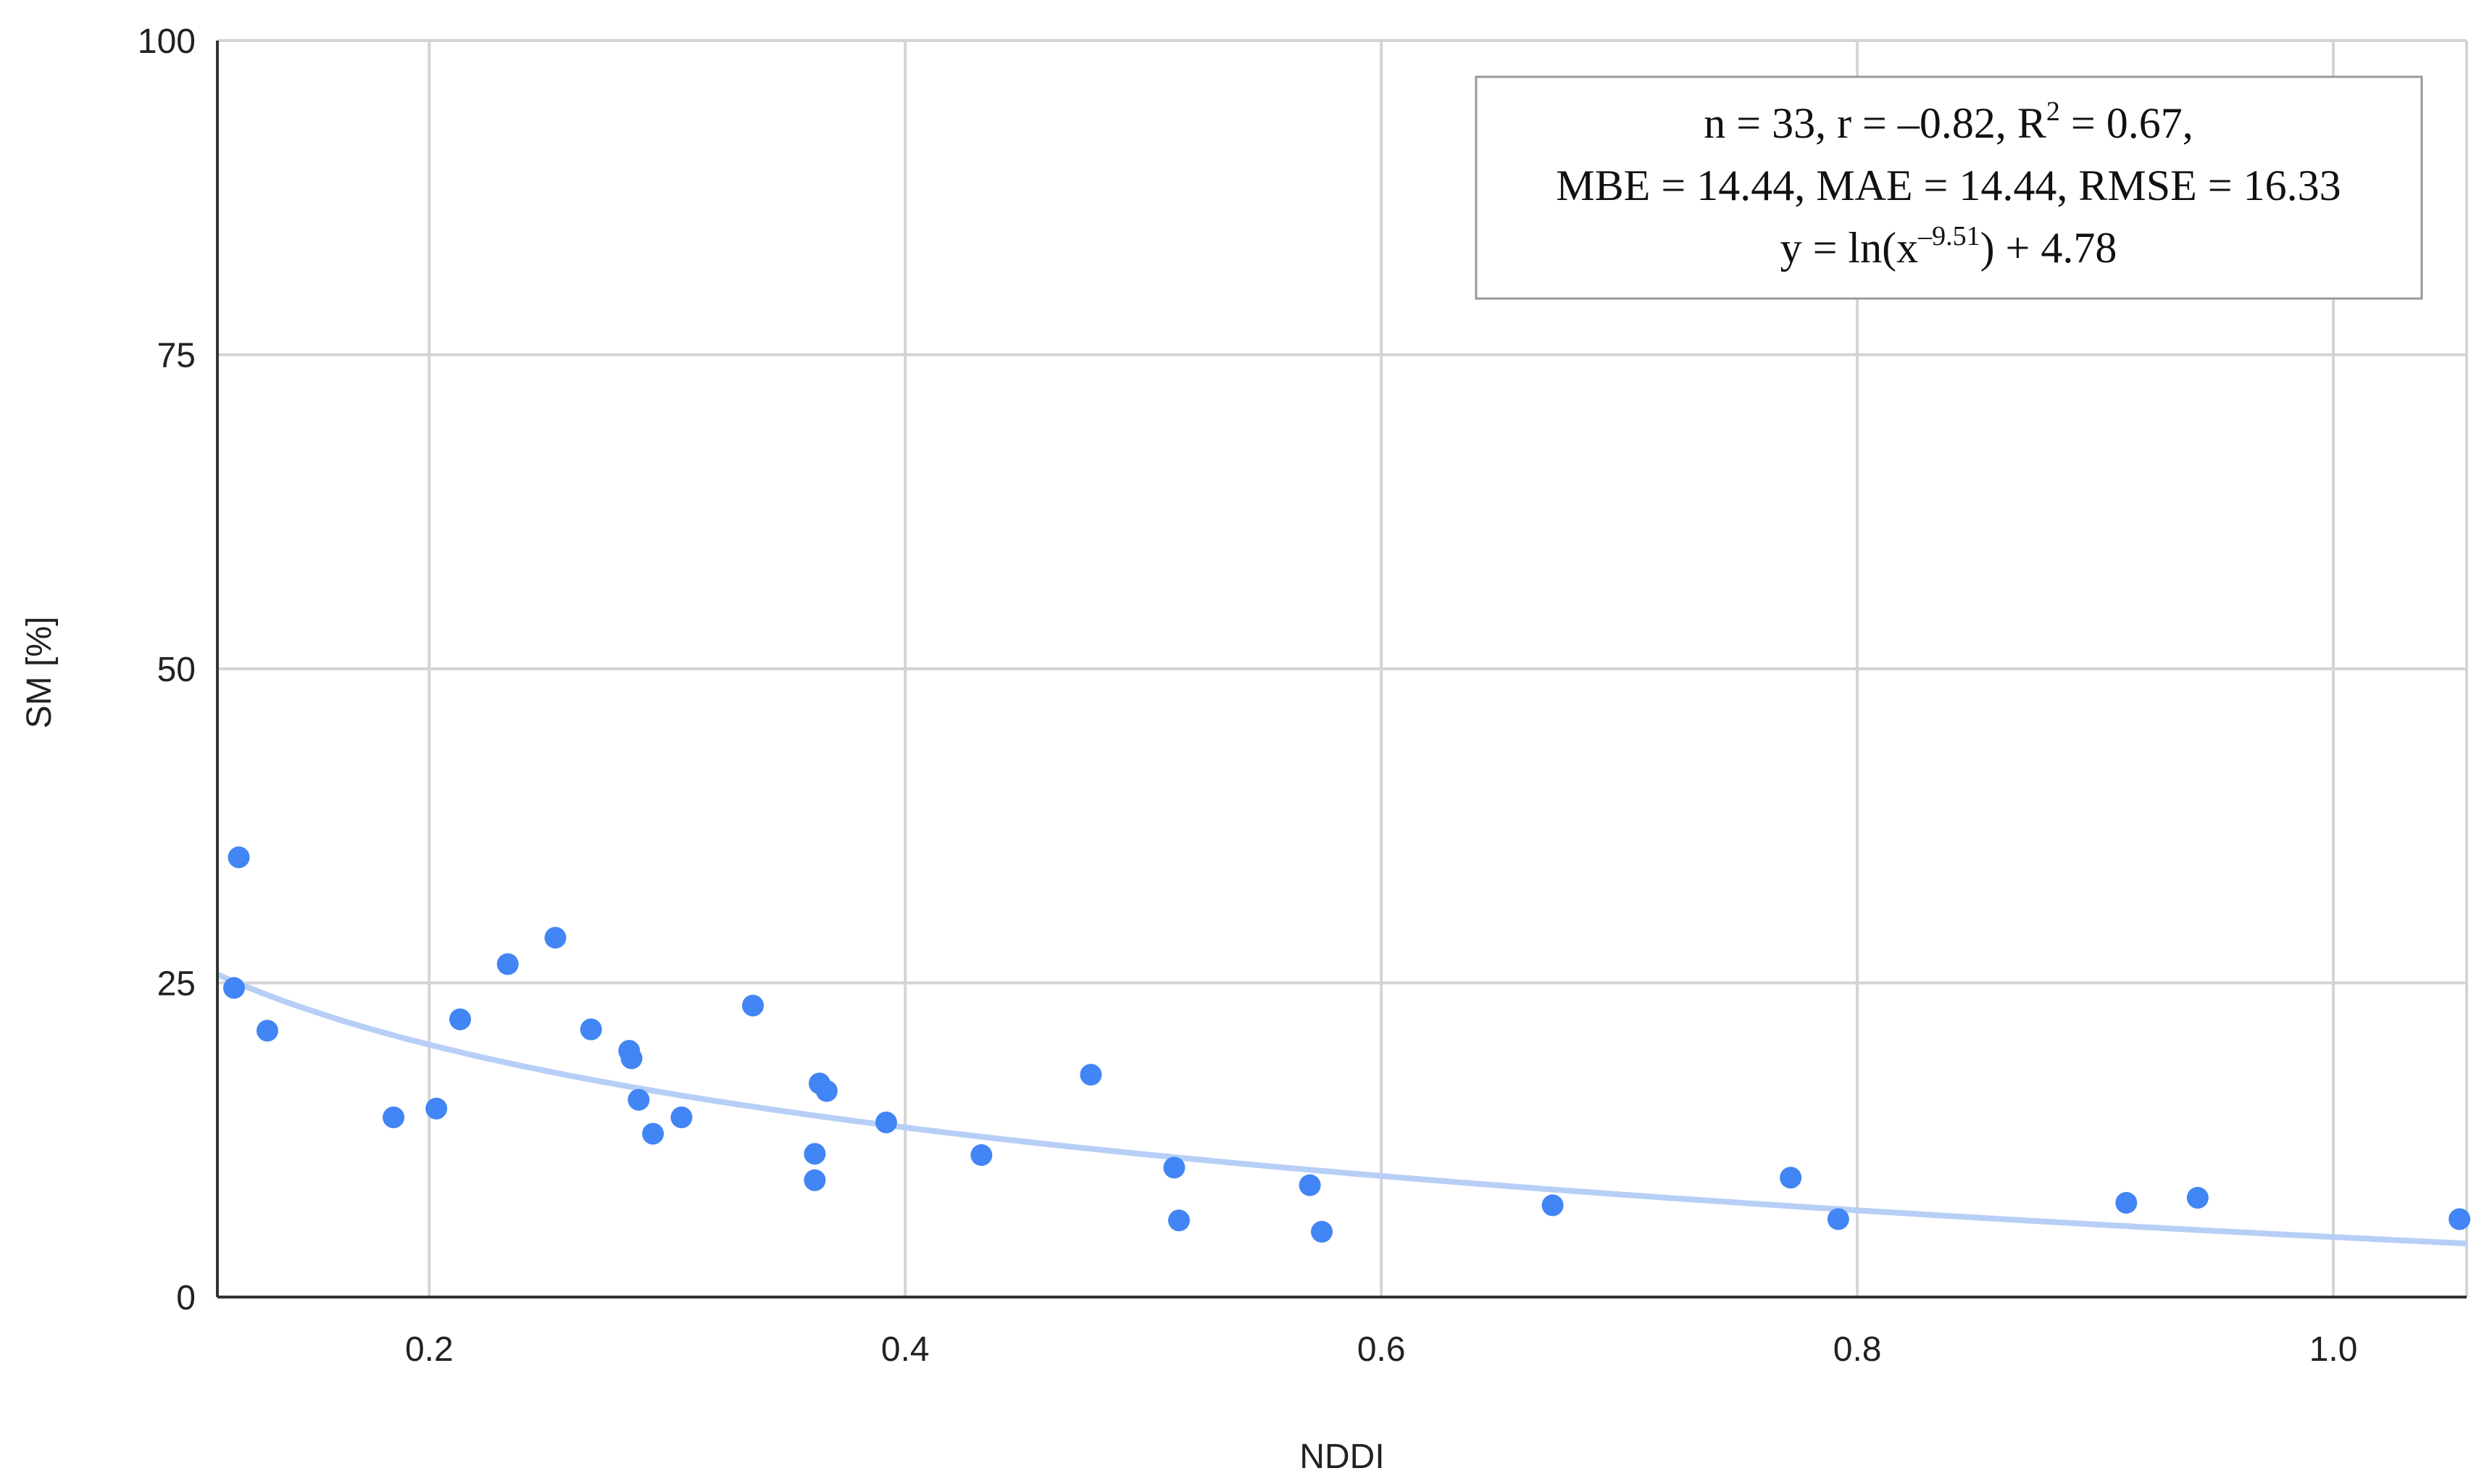 This screenshot has width=2492, height=1484. What do you see at coordinates (177, 670) in the screenshot?
I see `y-tick-label: 50` at bounding box center [177, 670].